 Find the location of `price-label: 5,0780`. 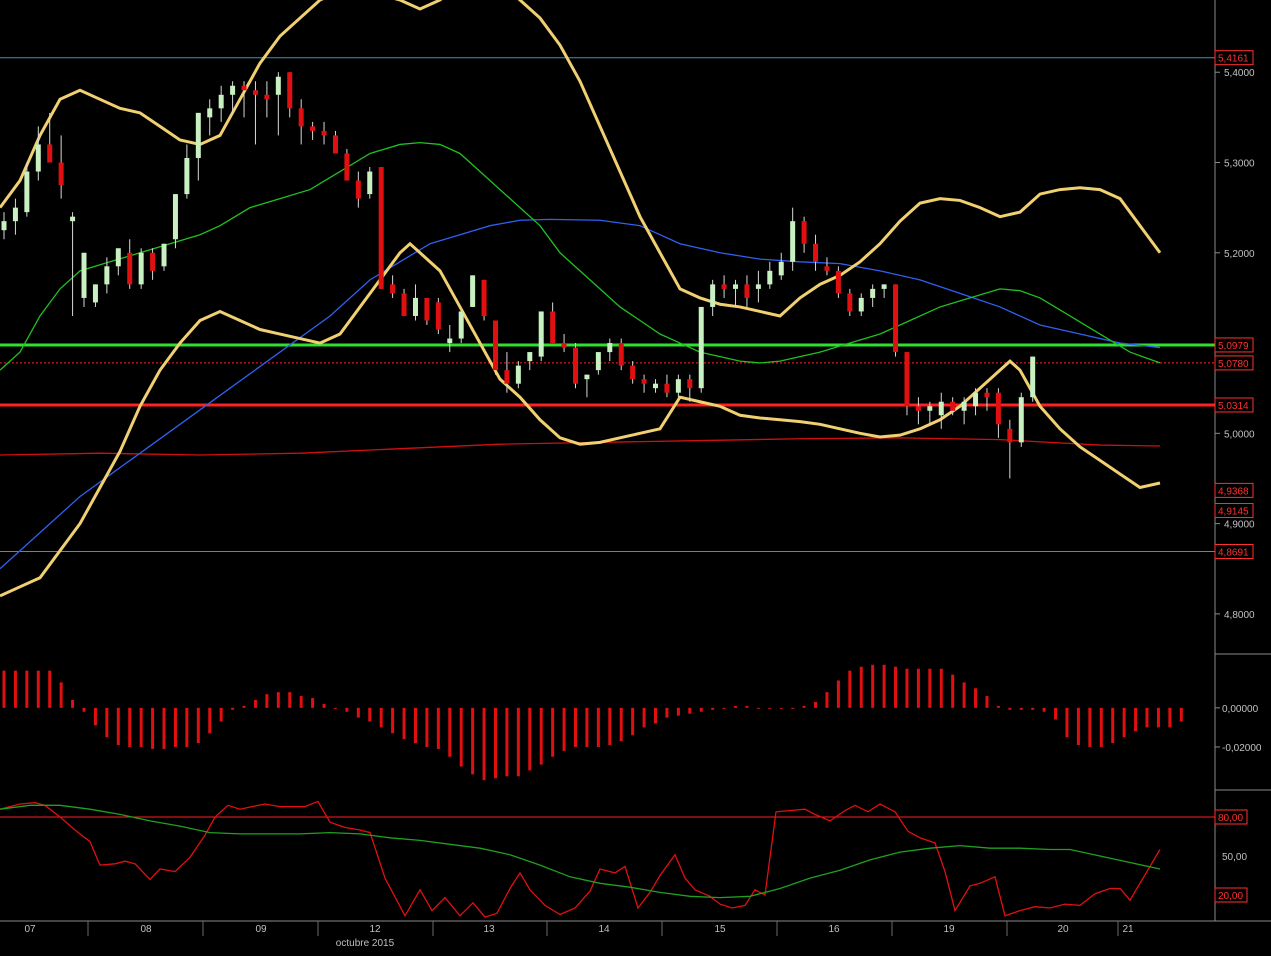

price-label: 5,0780 is located at coordinates (1233, 364).